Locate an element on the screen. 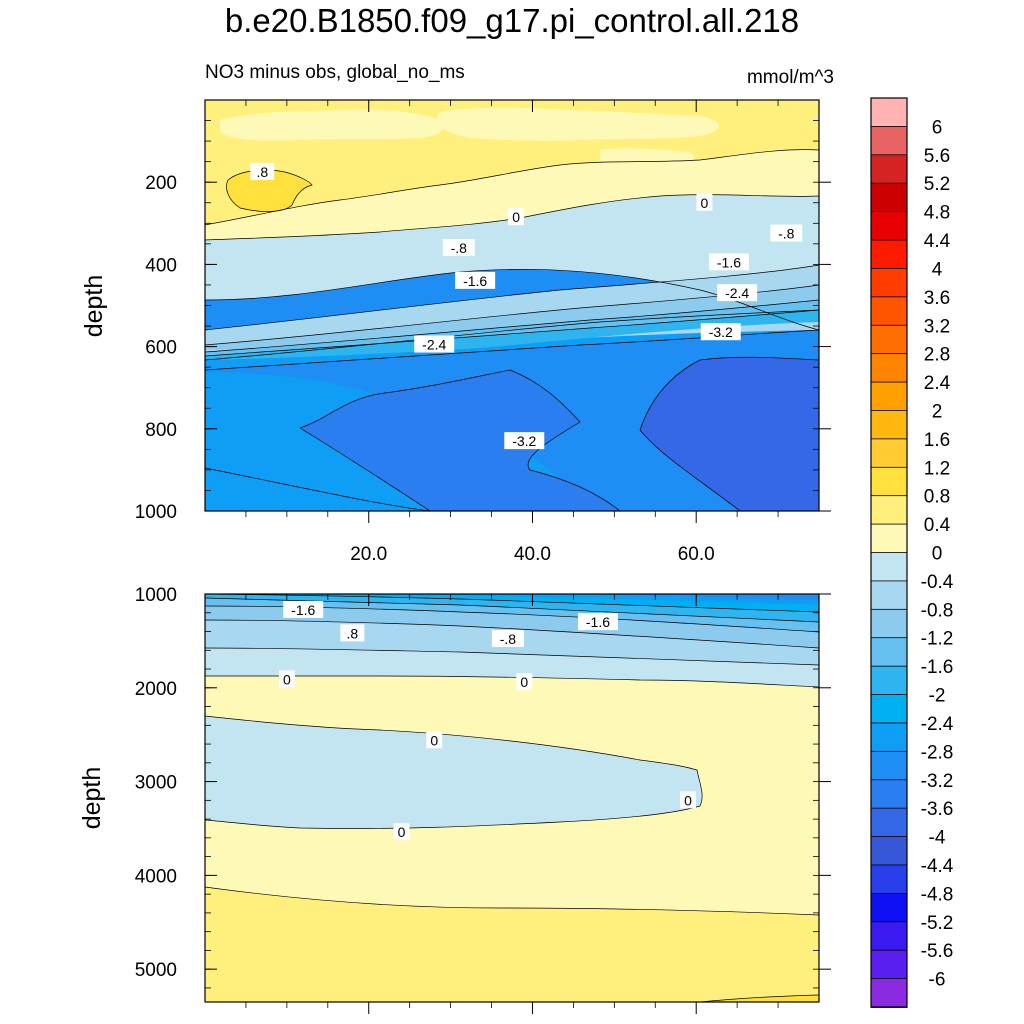 Image resolution: width=1024 pixels, height=1024 pixels. contour-label: .8 is located at coordinates (353, 633).